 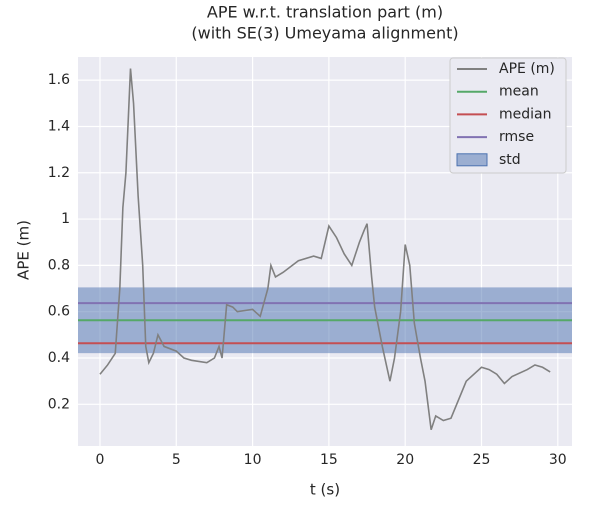 I want to click on legend-label: mean, so click(x=519, y=92).